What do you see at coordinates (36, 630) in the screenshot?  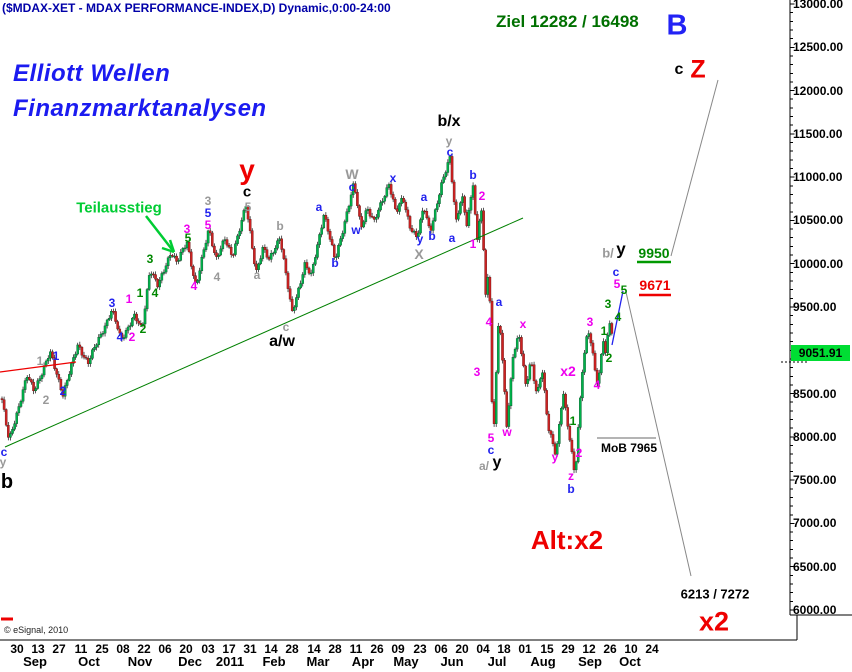 I see `copyright-notice: © eSignal, 2010` at bounding box center [36, 630].